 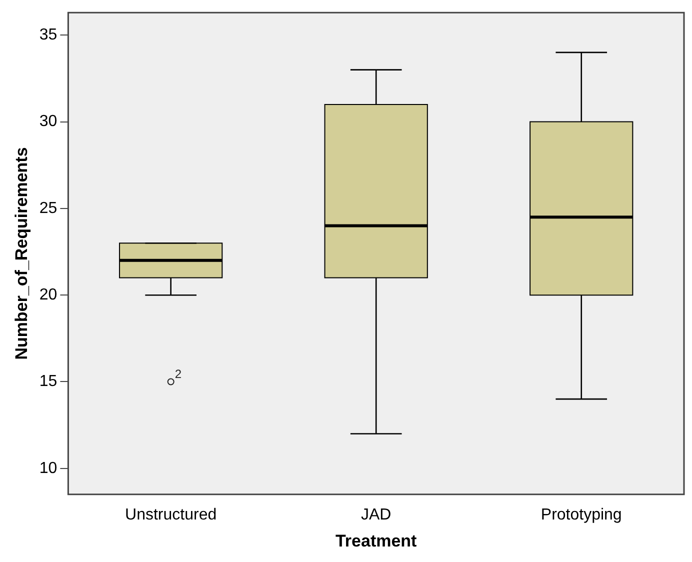 I want to click on annotation: 2, so click(x=178, y=374).